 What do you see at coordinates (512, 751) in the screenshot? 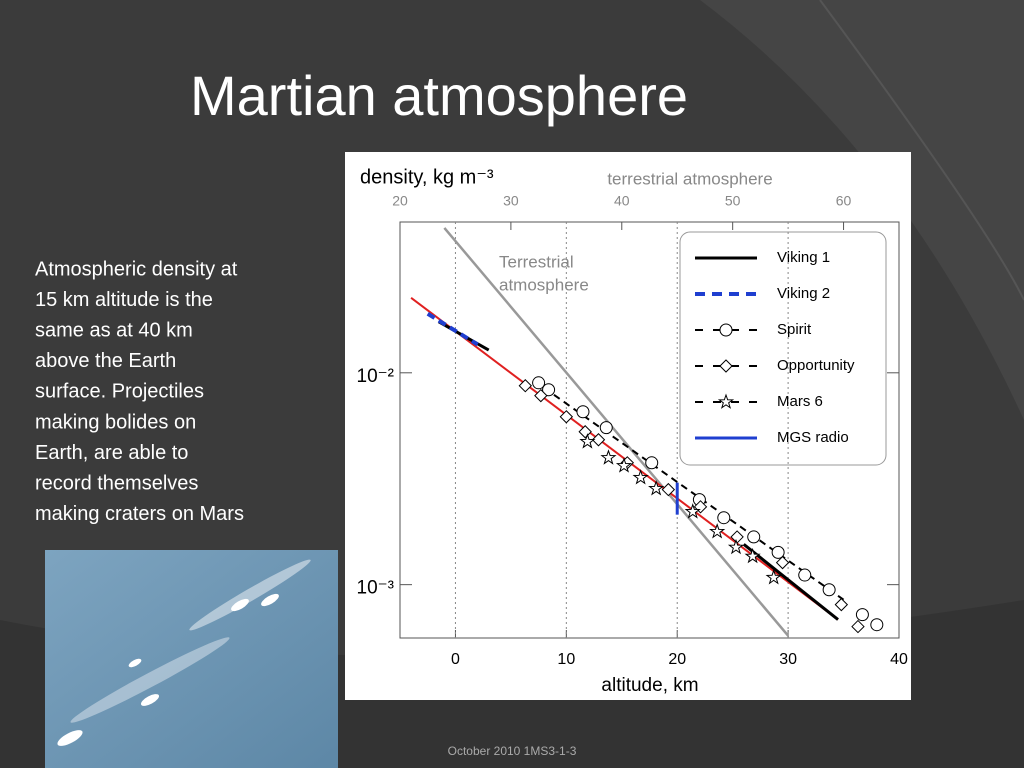
I see `footer: October 2010 1MS3-1-3` at bounding box center [512, 751].